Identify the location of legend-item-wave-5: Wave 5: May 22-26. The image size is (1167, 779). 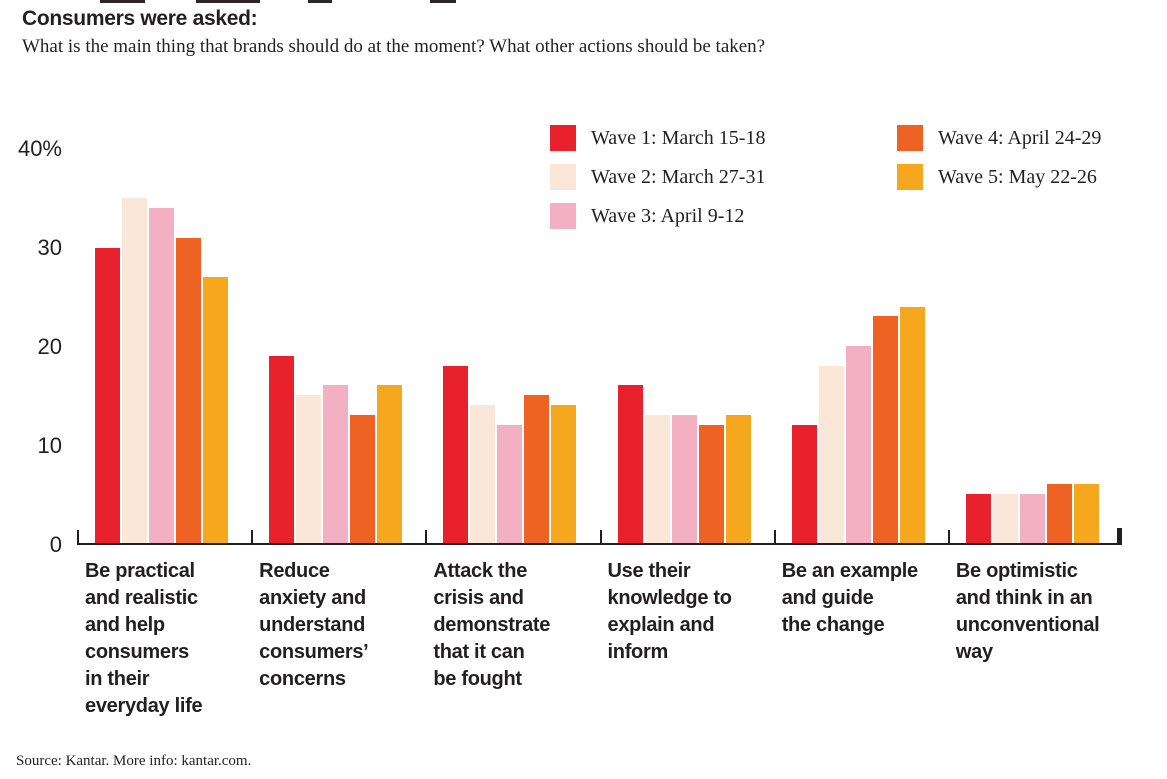
(999, 177).